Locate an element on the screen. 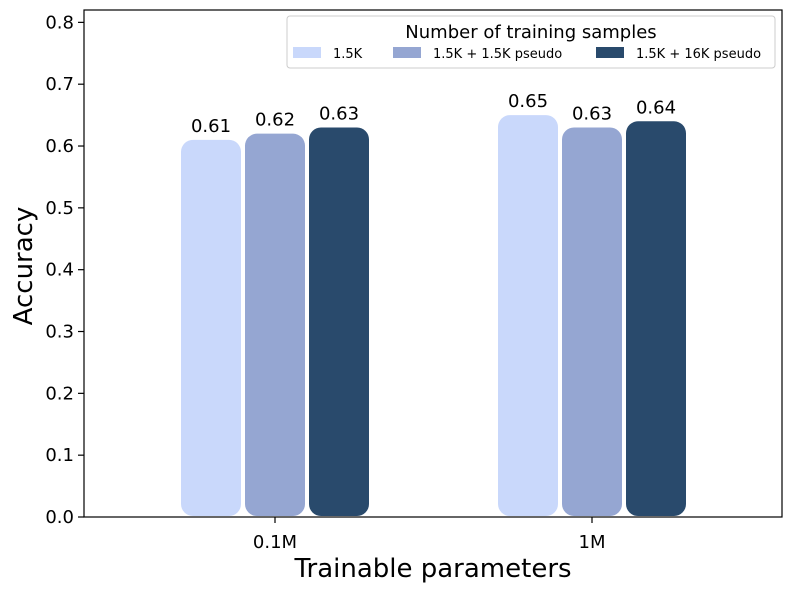 Image resolution: width=793 pixels, height=593 pixels. y-tick-label: 0.1 is located at coordinates (59, 455).